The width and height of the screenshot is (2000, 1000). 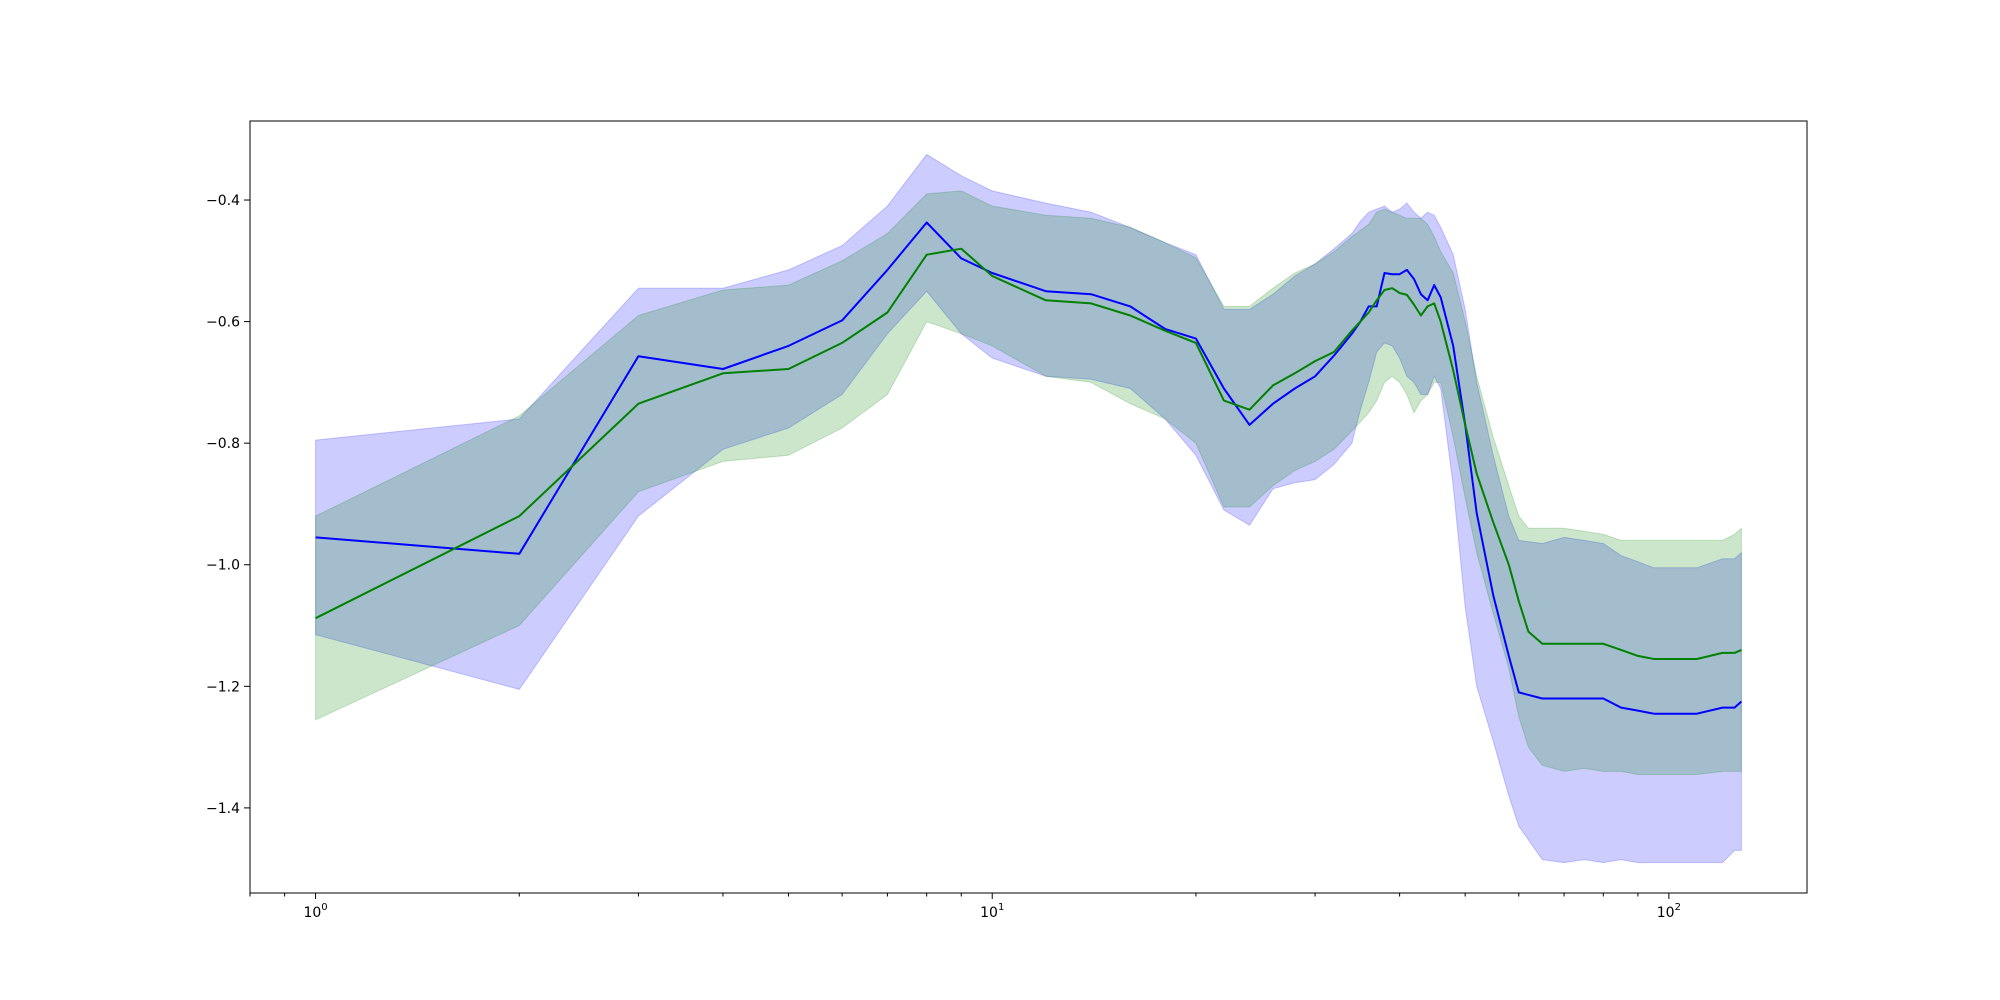 What do you see at coordinates (228, 505) in the screenshot?
I see `y-axis: −0.4 −0.6 −0.8 −1.0 −1.2 −1.4` at bounding box center [228, 505].